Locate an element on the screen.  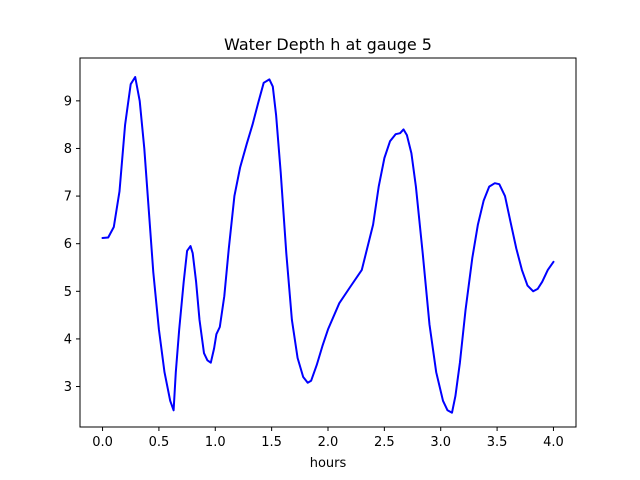
y-tick-label: 4 is located at coordinates (68, 339).